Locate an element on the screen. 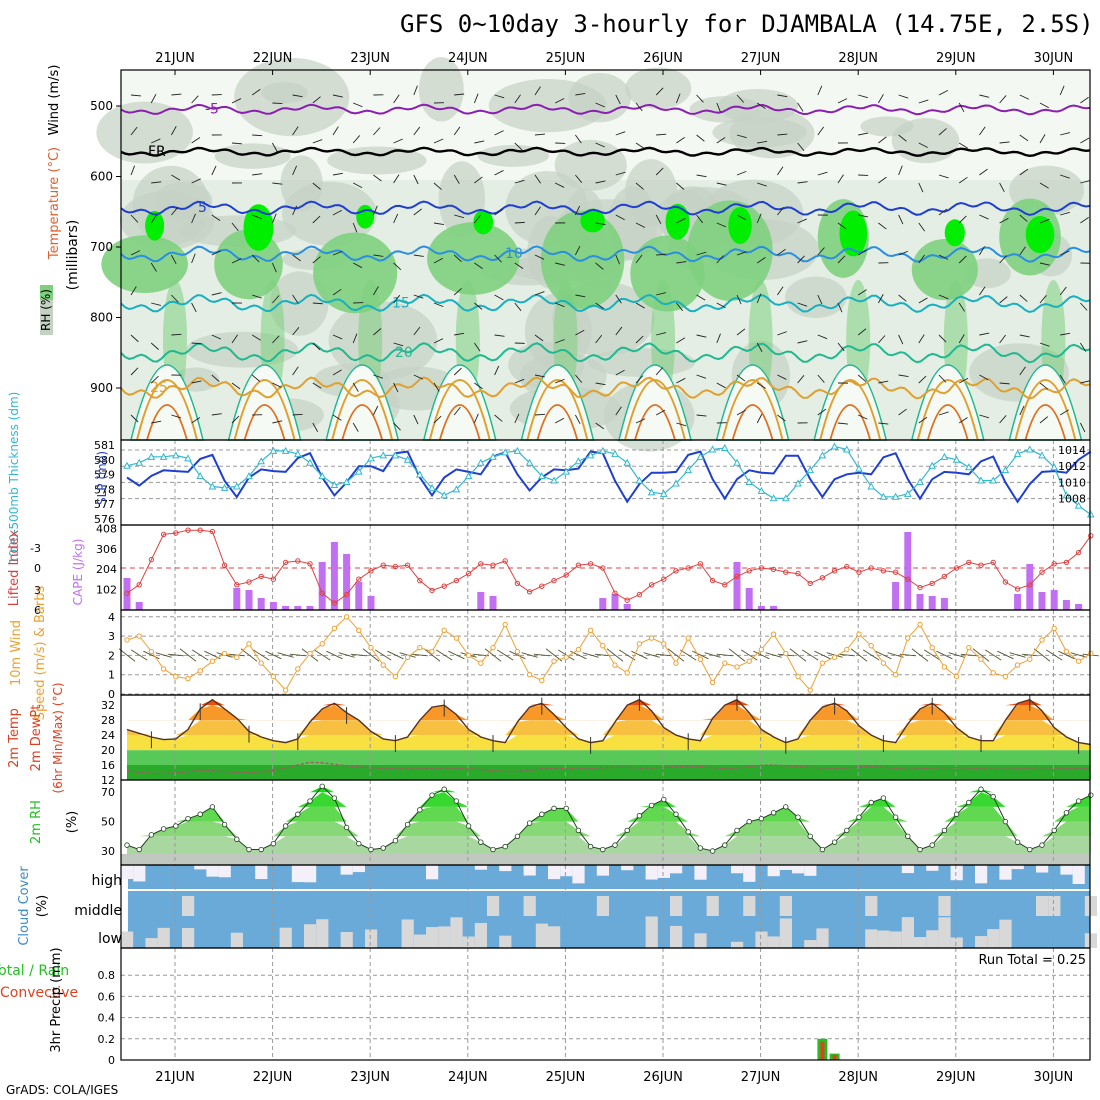 This screenshot has width=1100, height=1100. date-label-bottom: 23JUN is located at coordinates (370, 1077).